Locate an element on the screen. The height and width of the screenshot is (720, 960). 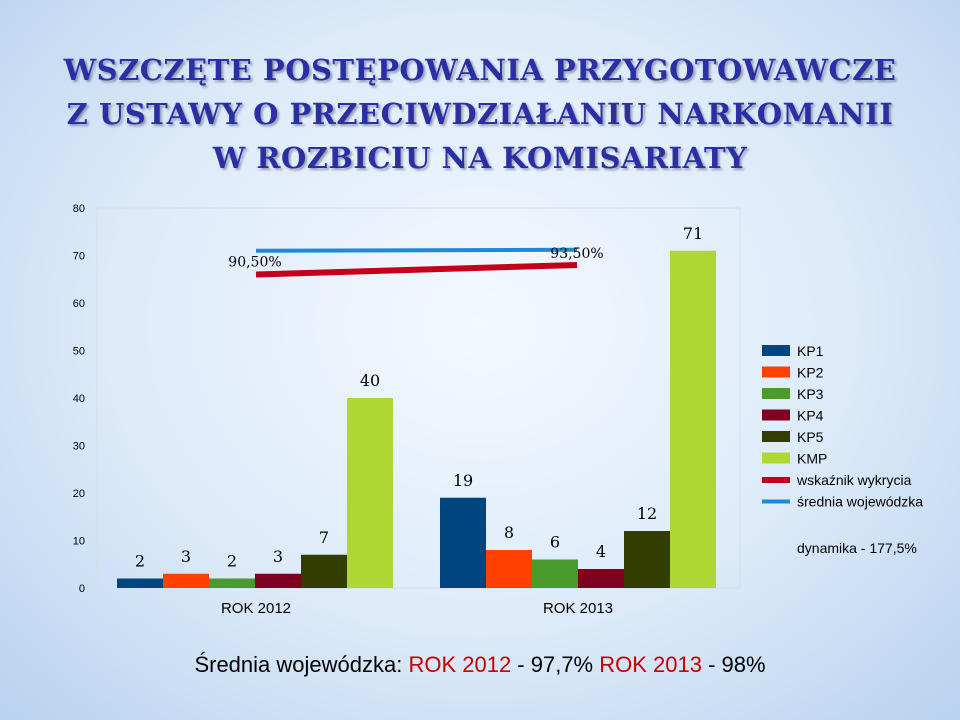
y-axis: 0 10 20 30 40 50 60 70 80 is located at coordinates (79, 399).